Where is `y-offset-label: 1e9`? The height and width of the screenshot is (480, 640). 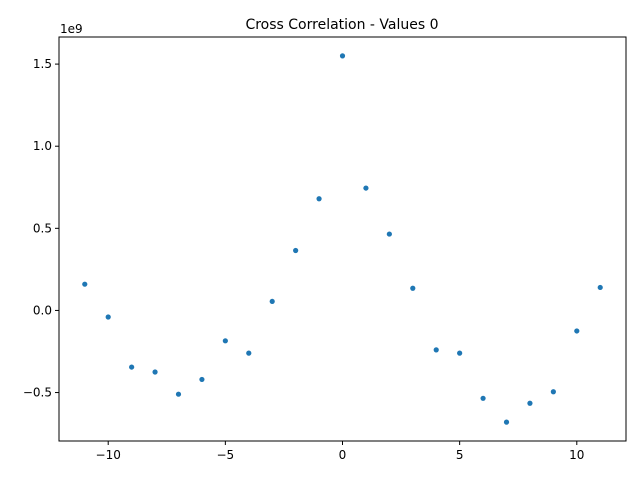
y-offset-label: 1e9 is located at coordinates (71, 29).